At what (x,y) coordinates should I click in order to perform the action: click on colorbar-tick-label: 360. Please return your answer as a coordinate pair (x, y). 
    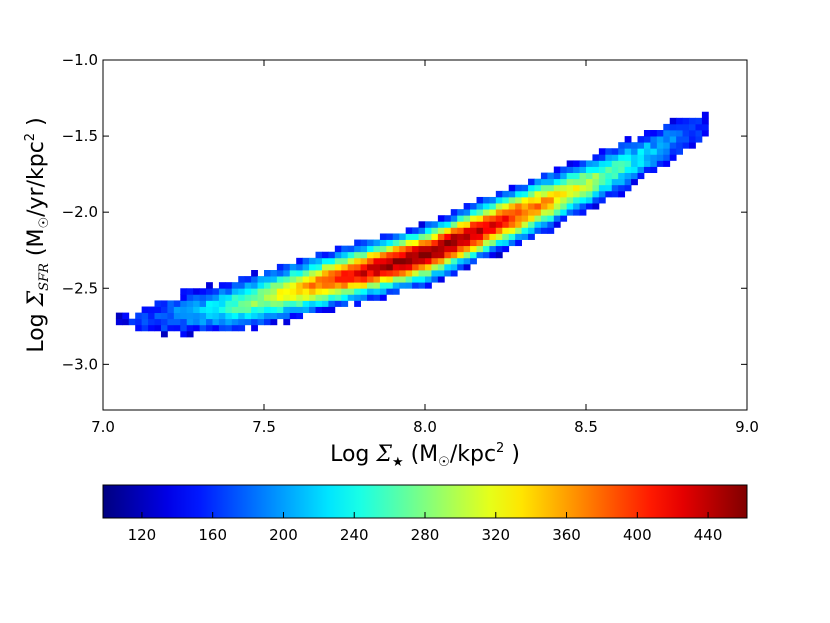
    Looking at the image, I should click on (566, 535).